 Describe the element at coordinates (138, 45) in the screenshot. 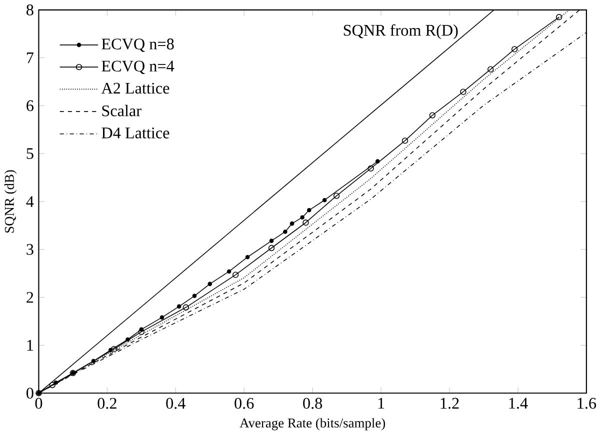

I see `legend-label: ECVQ n=8` at that location.